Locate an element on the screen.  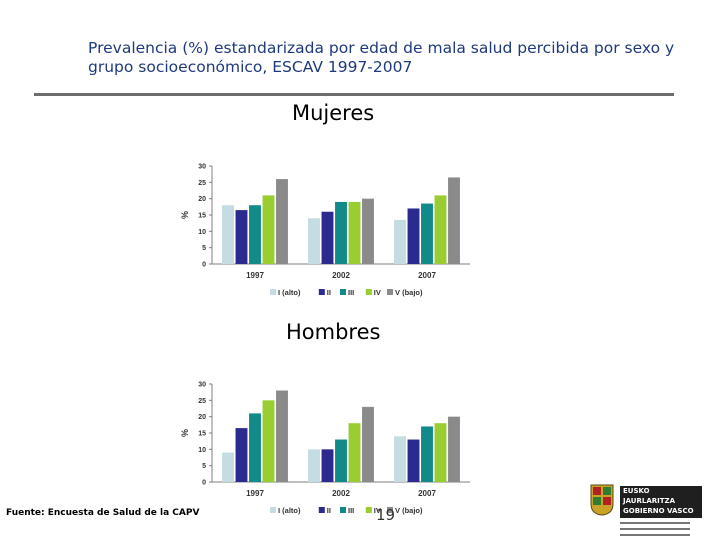
page-number: 19 is located at coordinates (386, 515).